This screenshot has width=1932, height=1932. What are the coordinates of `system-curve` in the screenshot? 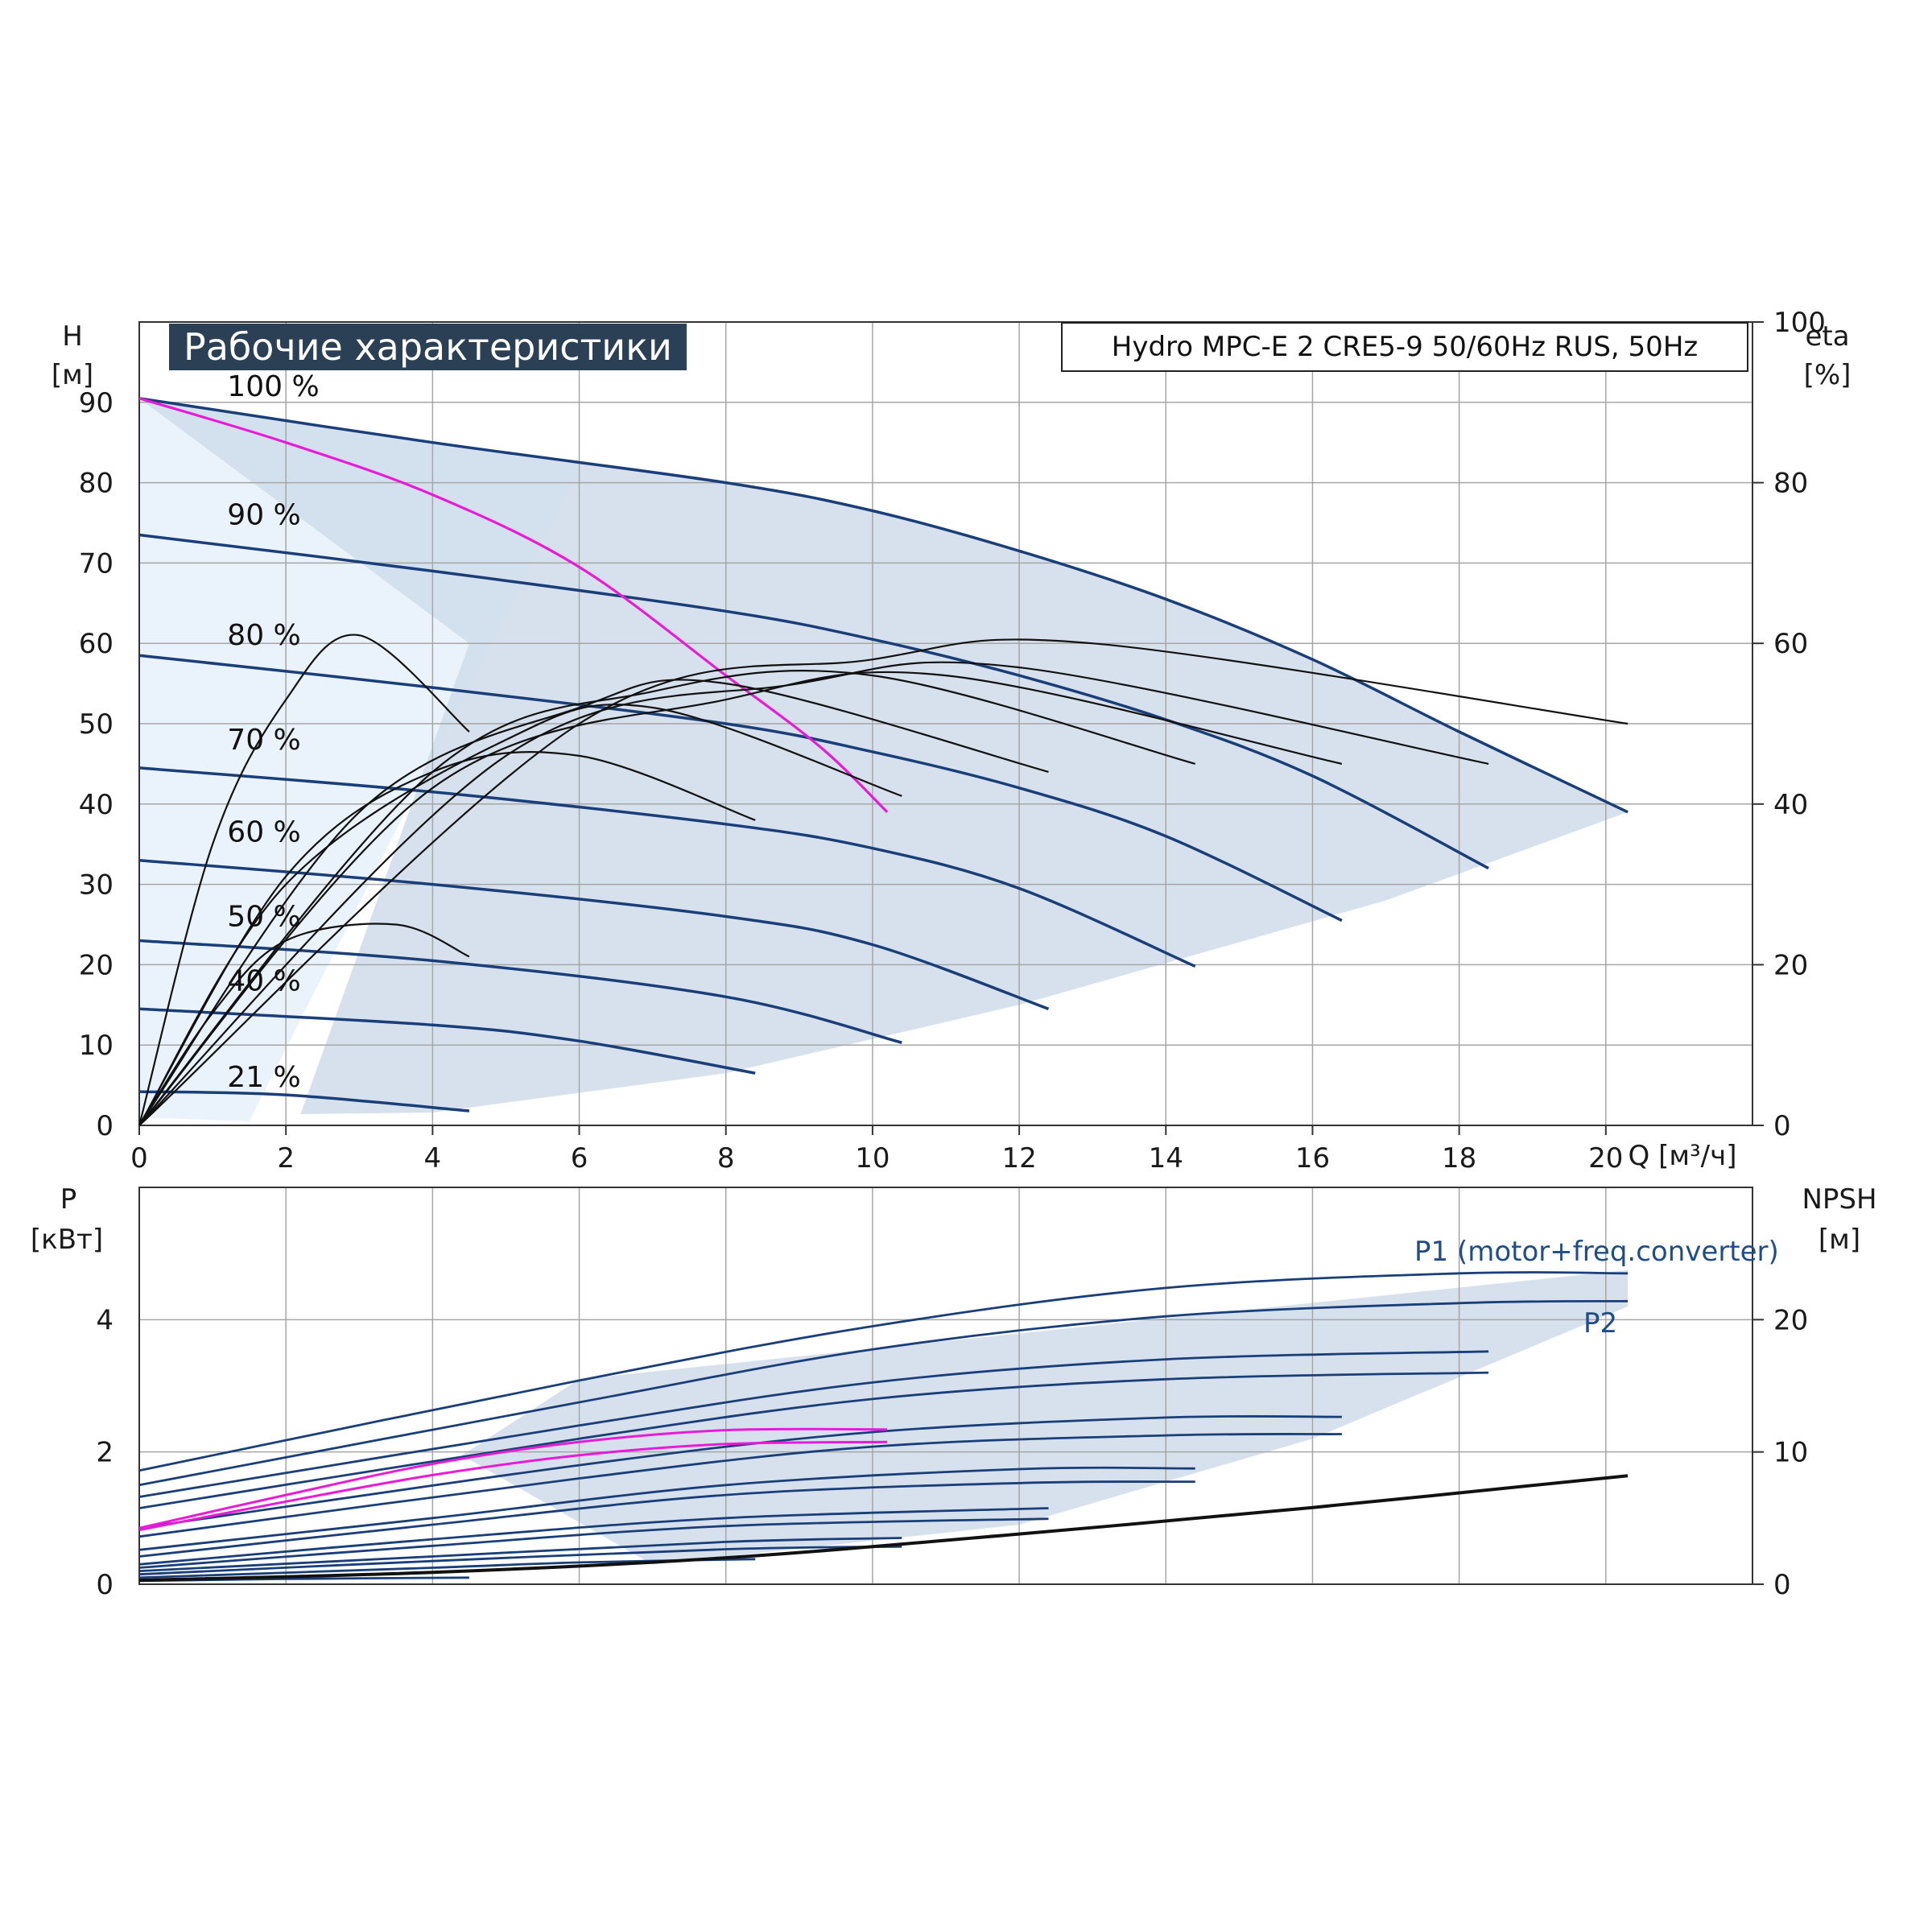 It's located at (513, 605).